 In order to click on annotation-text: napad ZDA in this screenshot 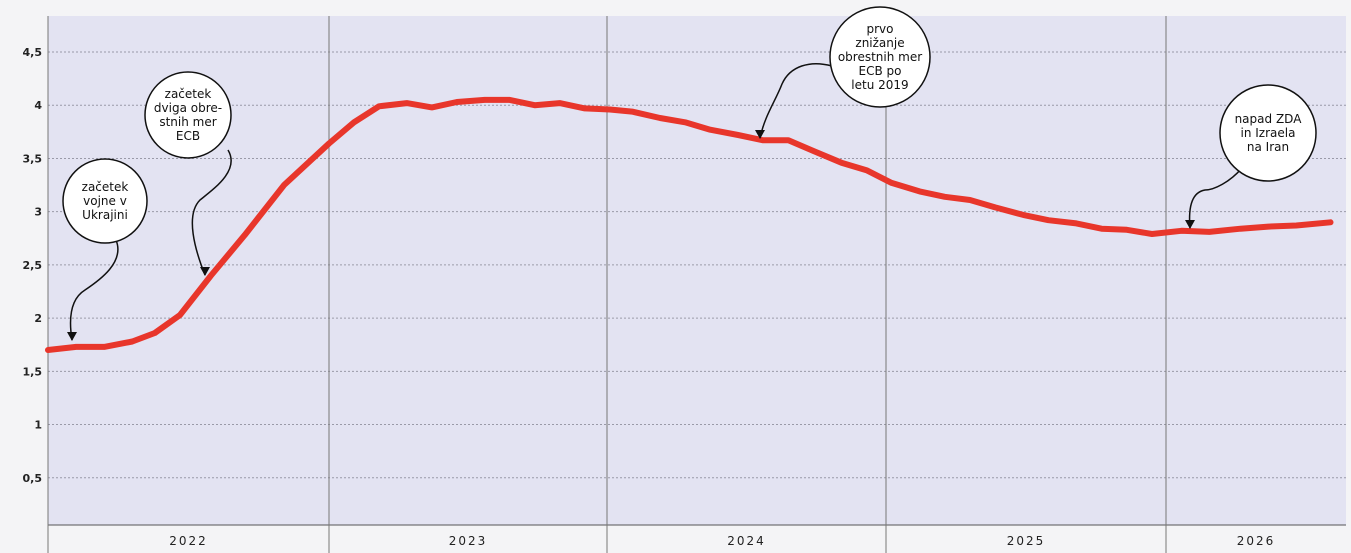, I will do `click(1269, 119)`.